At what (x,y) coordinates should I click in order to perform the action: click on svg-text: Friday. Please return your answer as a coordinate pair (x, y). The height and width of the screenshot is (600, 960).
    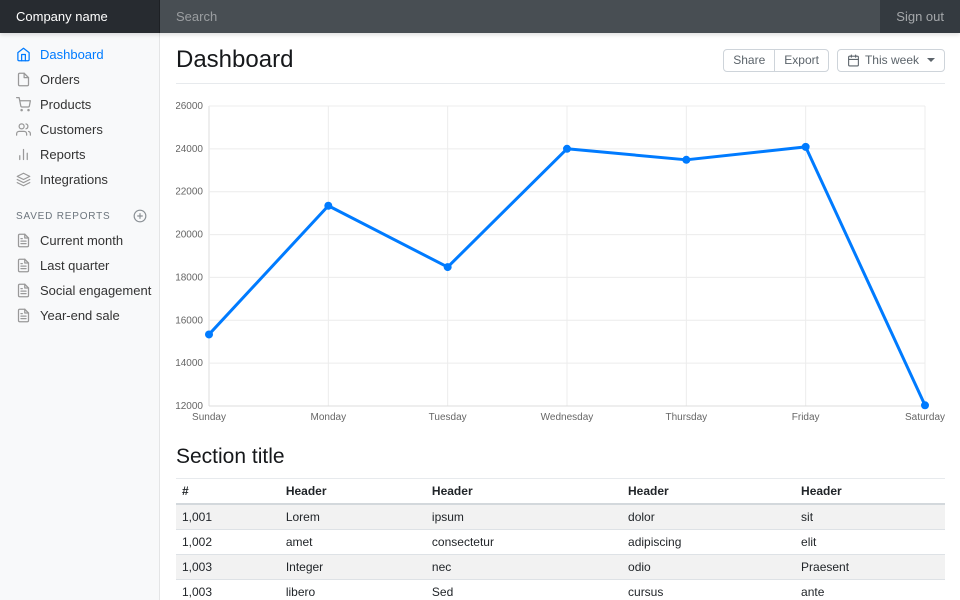
    Looking at the image, I should click on (806, 417).